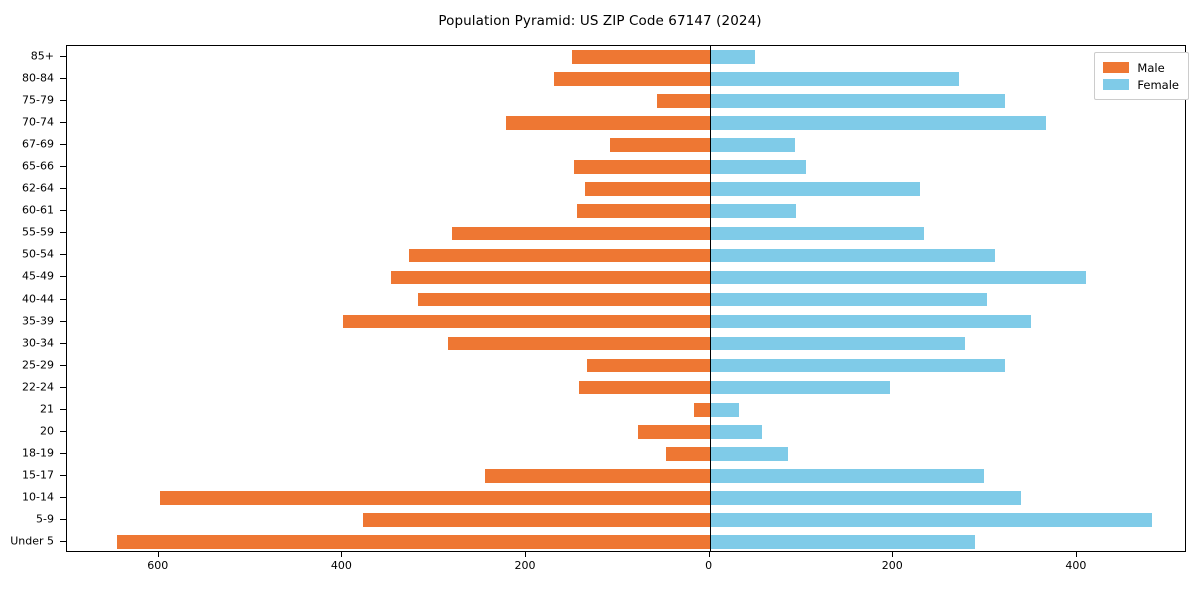  Describe the element at coordinates (38, 387) in the screenshot. I see `y-axis-tick-label: 22-24` at that location.